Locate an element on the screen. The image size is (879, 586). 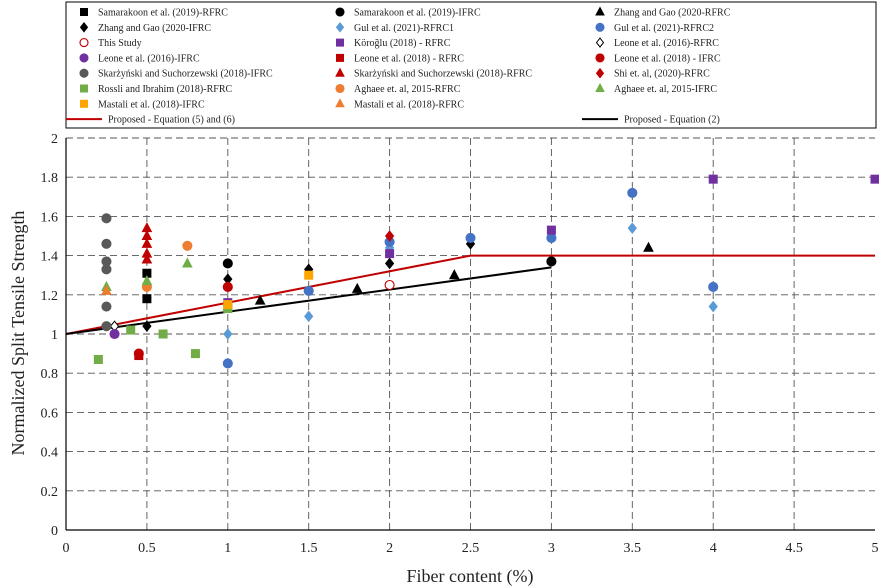
legend-entry: Samarakoon et al. (2019)-RFRC is located at coordinates (154, 13).